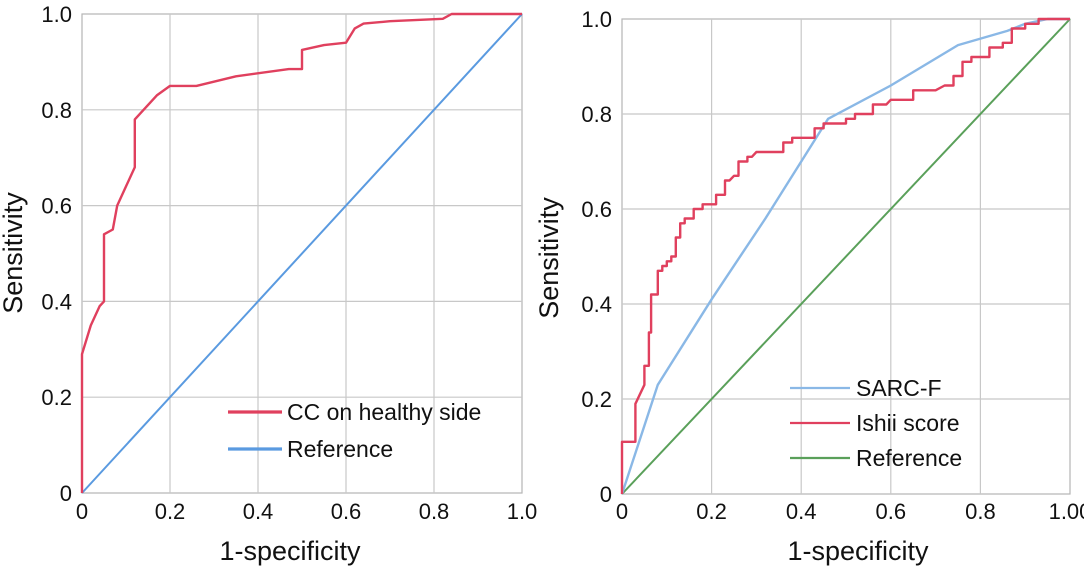 The image size is (1084, 571). I want to click on legend-label-sarc-f: SARC-F, so click(899, 388).